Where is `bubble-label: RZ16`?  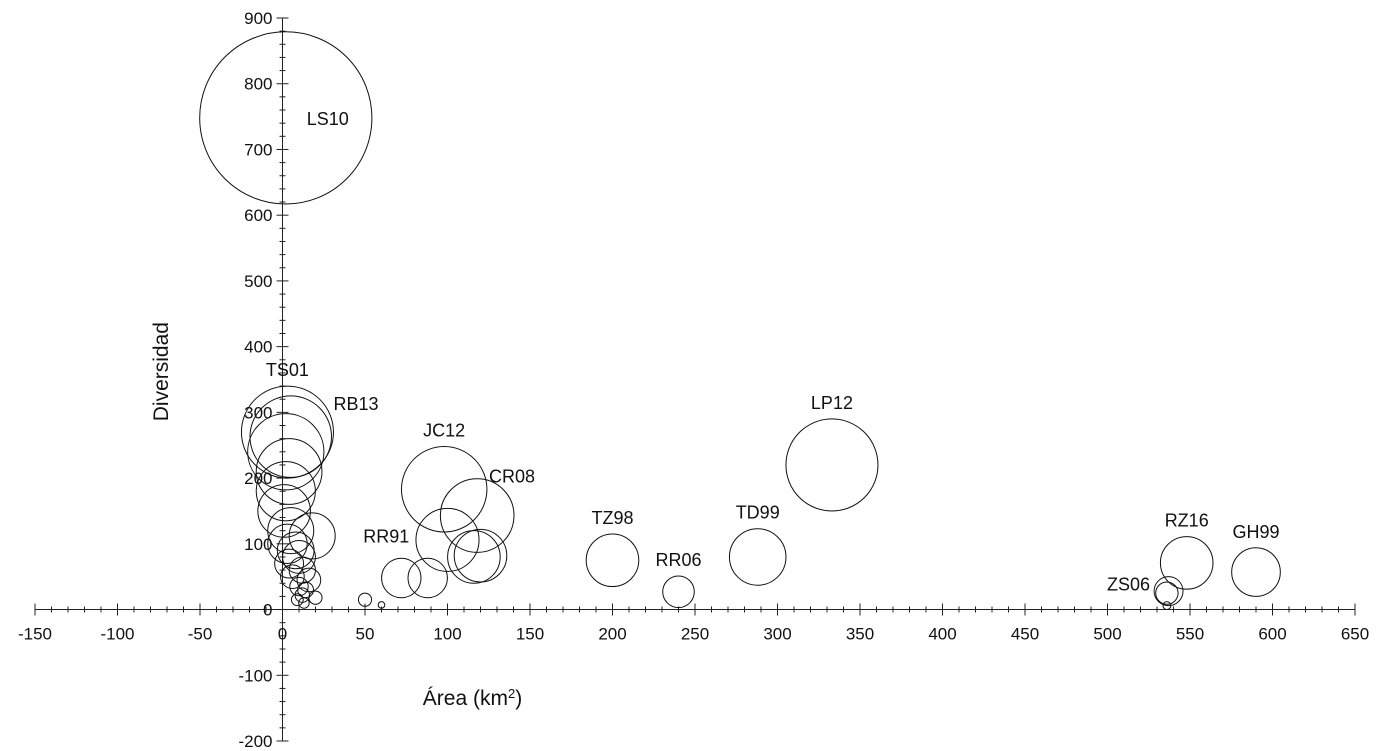
bubble-label: RZ16 is located at coordinates (1187, 521).